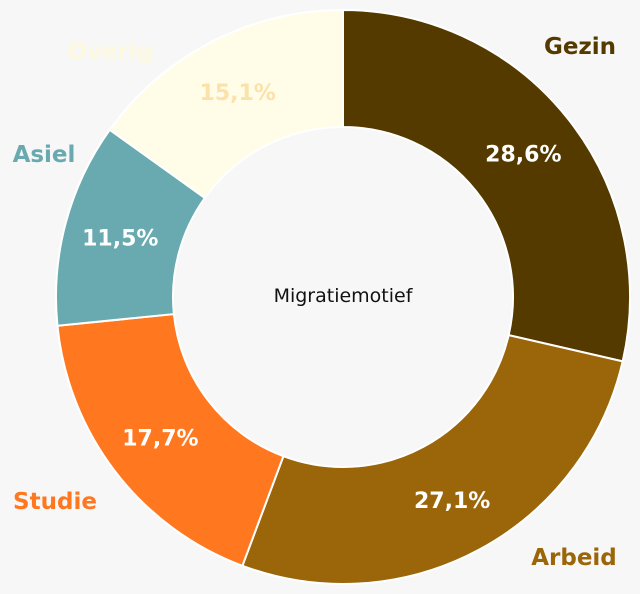 Image resolution: width=640 pixels, height=594 pixels. What do you see at coordinates (55, 502) in the screenshot?
I see `category-label-studie: Studie` at bounding box center [55, 502].